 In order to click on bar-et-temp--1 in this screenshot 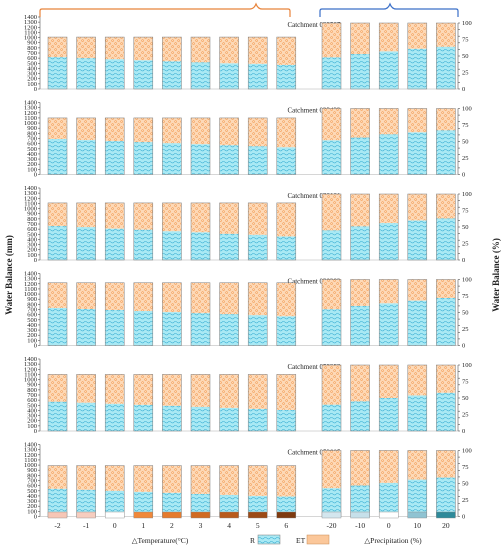, I will do `click(86, 215)`.